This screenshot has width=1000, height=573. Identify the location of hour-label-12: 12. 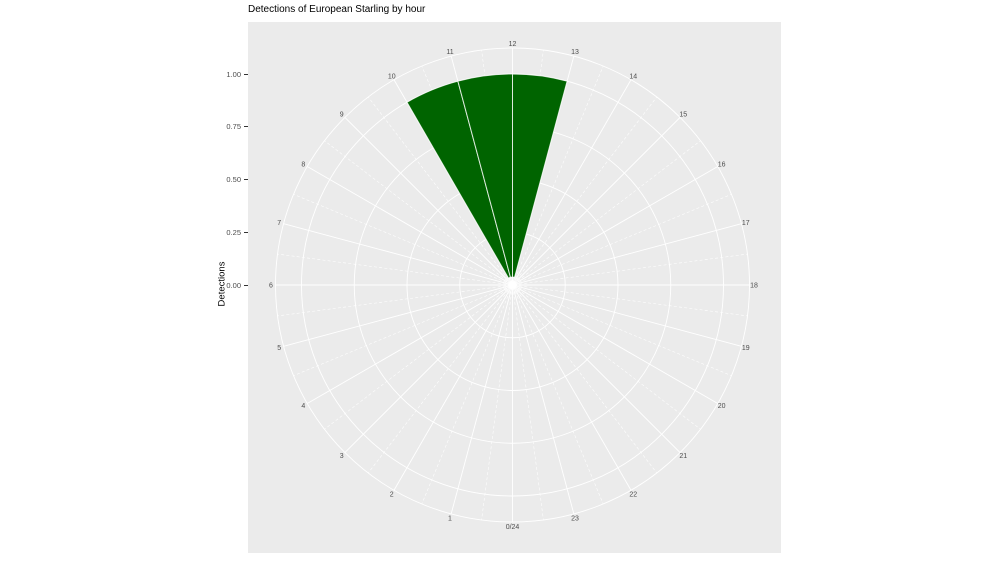
(513, 44).